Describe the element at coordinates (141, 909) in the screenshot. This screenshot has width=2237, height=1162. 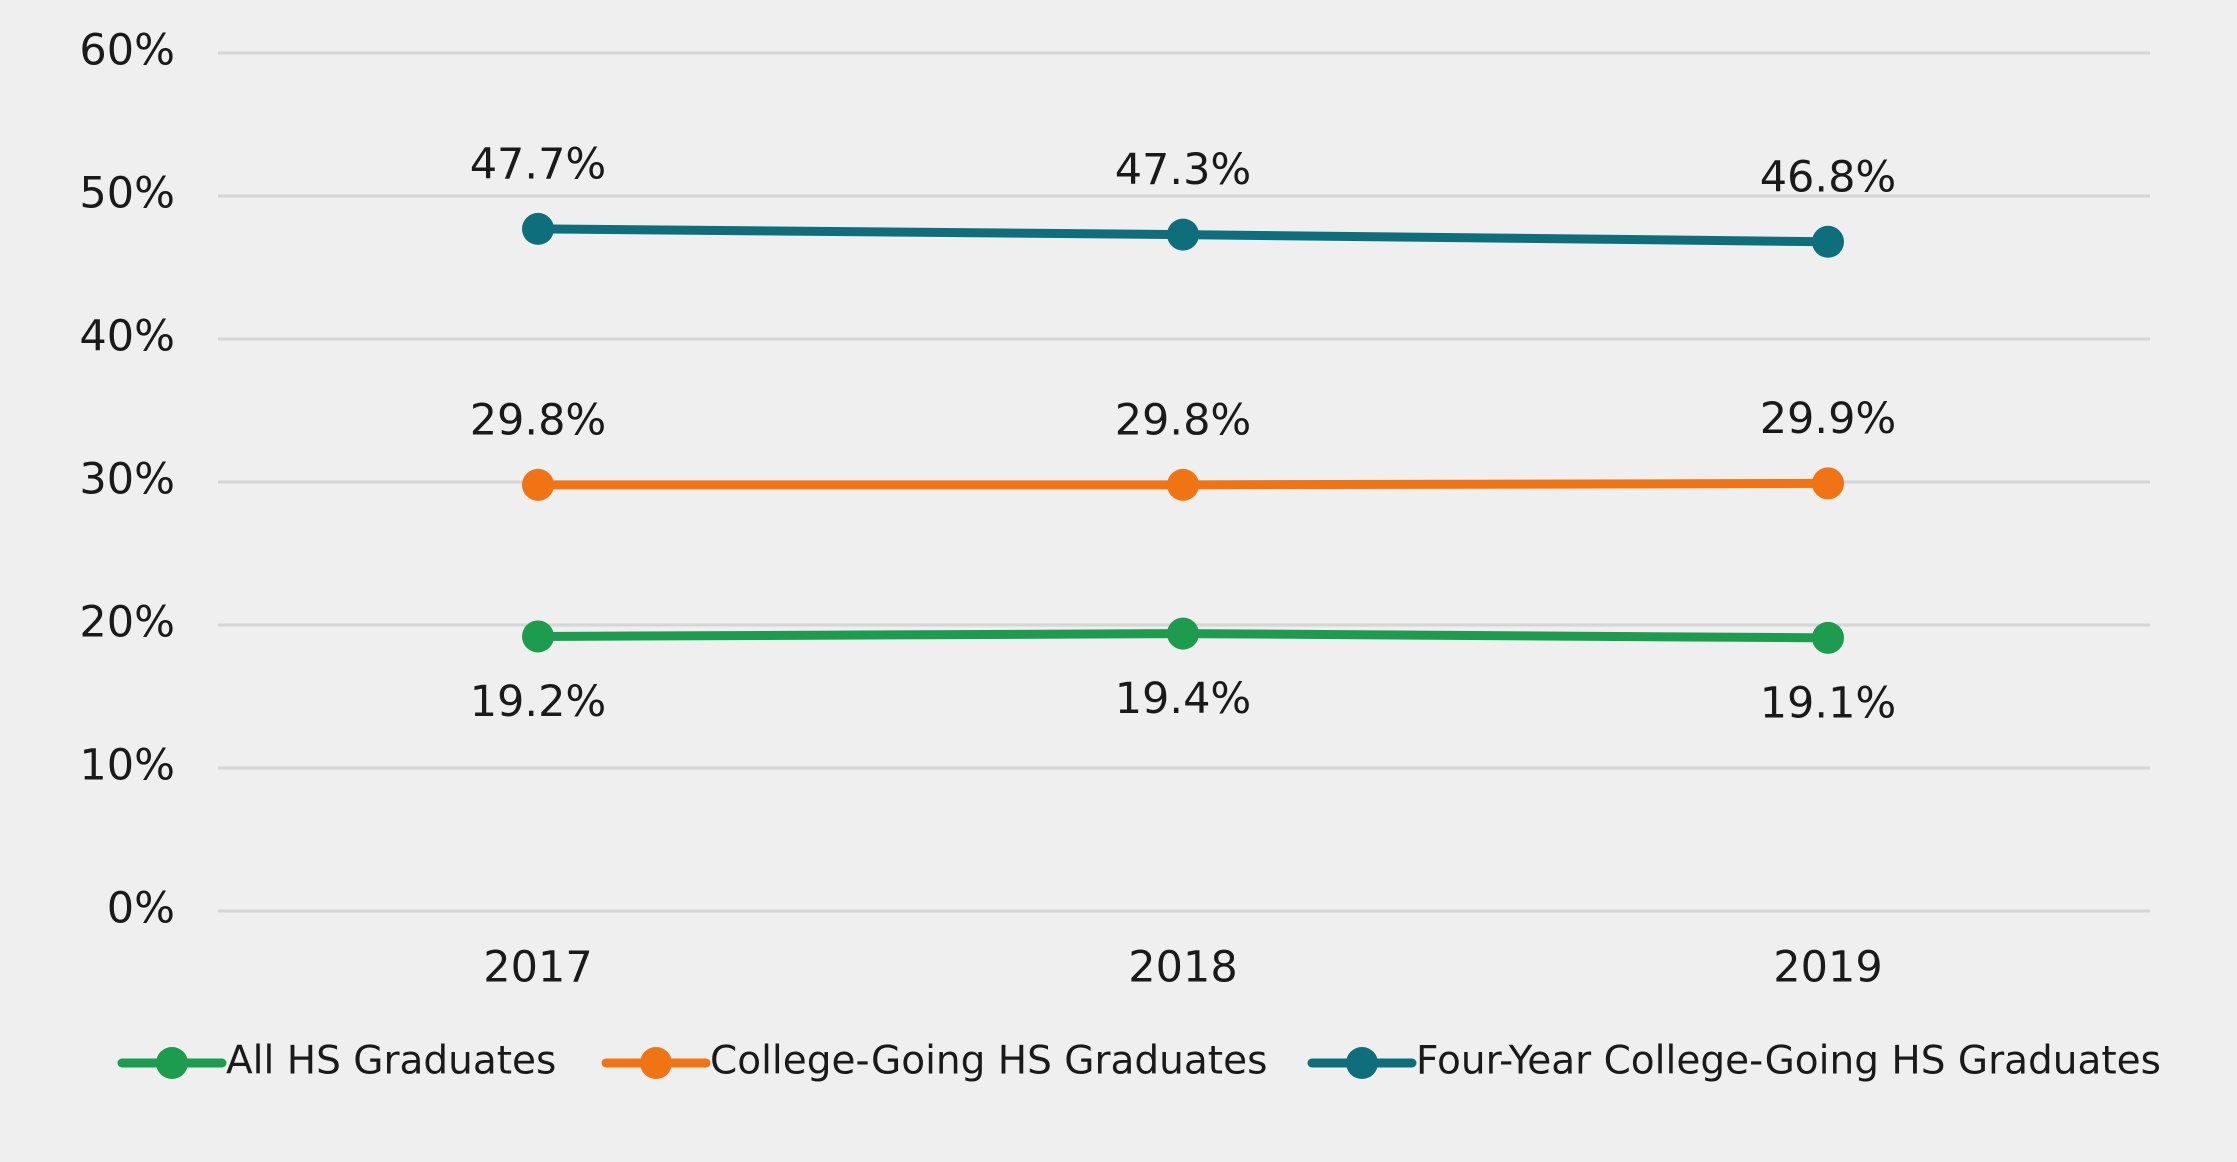
I see `y-tick-label: 0%` at that location.